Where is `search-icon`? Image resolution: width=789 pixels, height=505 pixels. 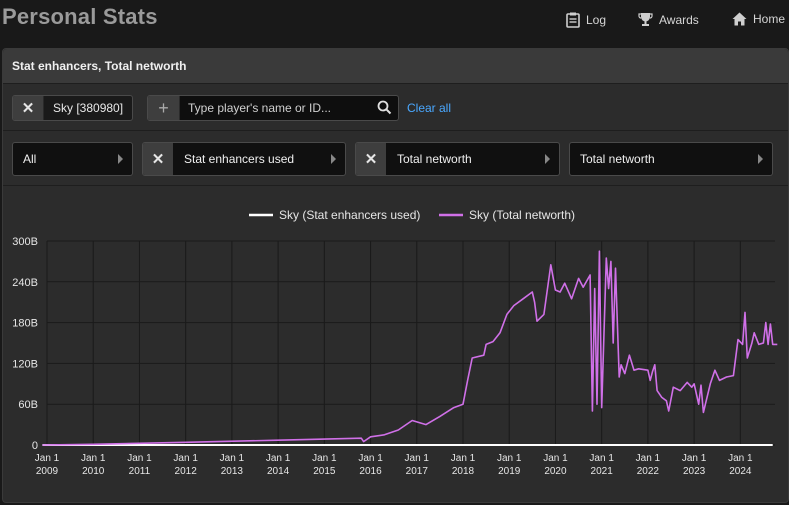 search-icon is located at coordinates (384, 107).